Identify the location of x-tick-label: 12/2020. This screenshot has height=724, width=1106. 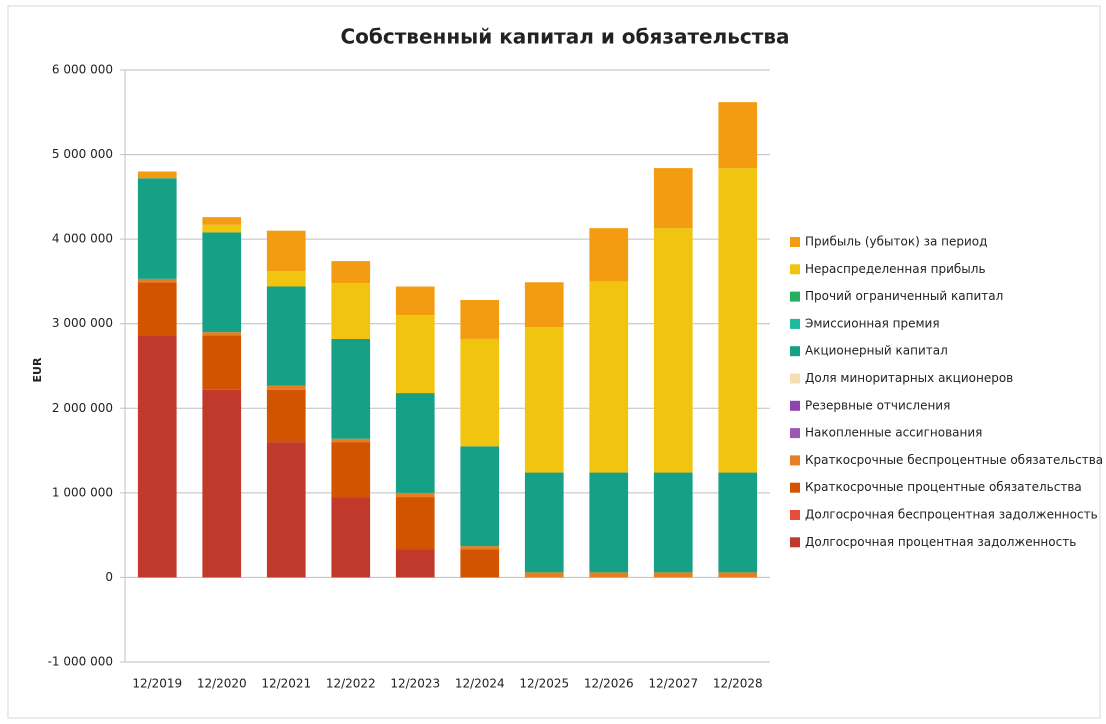
(222, 684).